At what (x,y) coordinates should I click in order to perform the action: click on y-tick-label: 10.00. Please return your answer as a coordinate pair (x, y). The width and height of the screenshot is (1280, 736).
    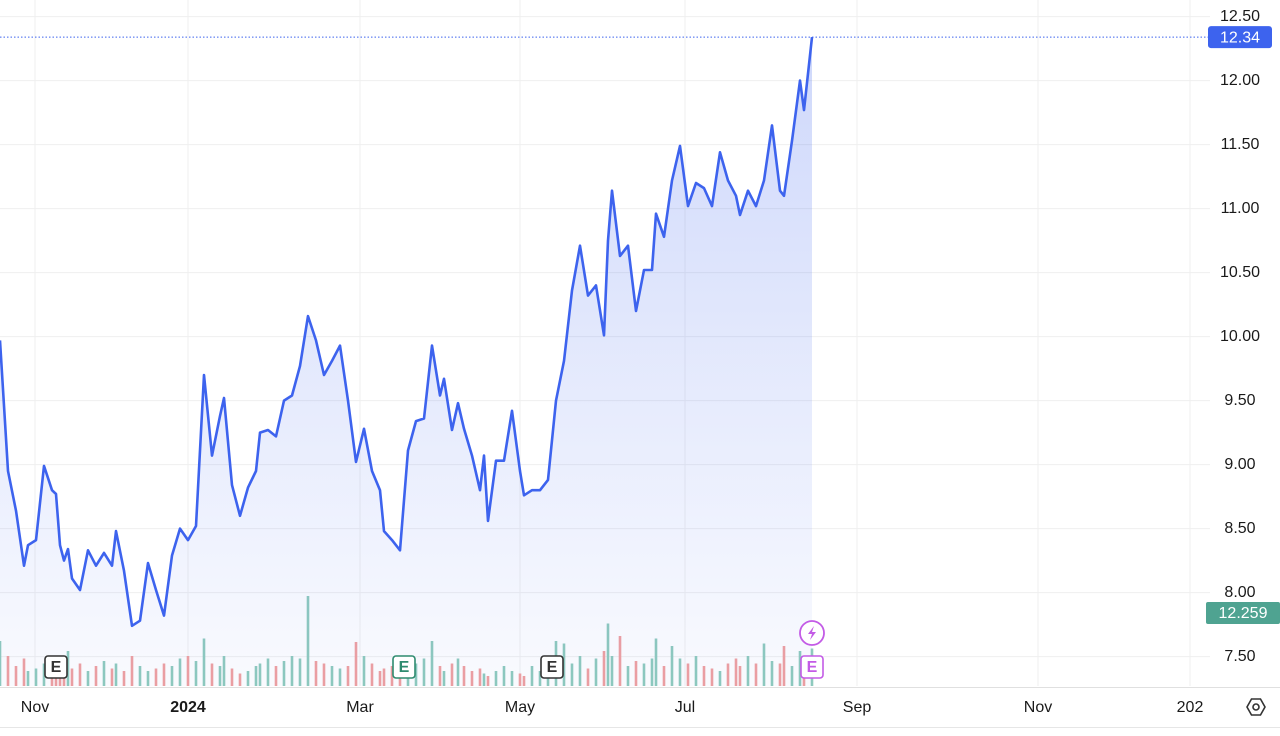
    Looking at the image, I should click on (1240, 336).